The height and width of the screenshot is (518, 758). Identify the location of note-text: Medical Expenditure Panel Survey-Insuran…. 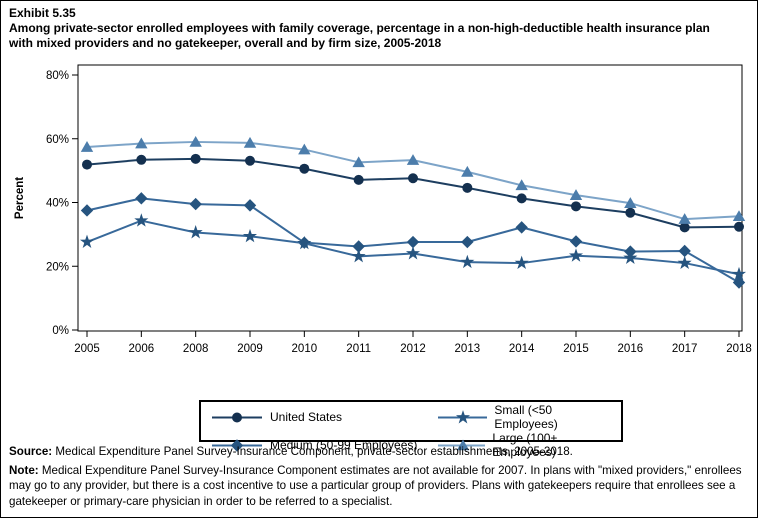
(375, 485).